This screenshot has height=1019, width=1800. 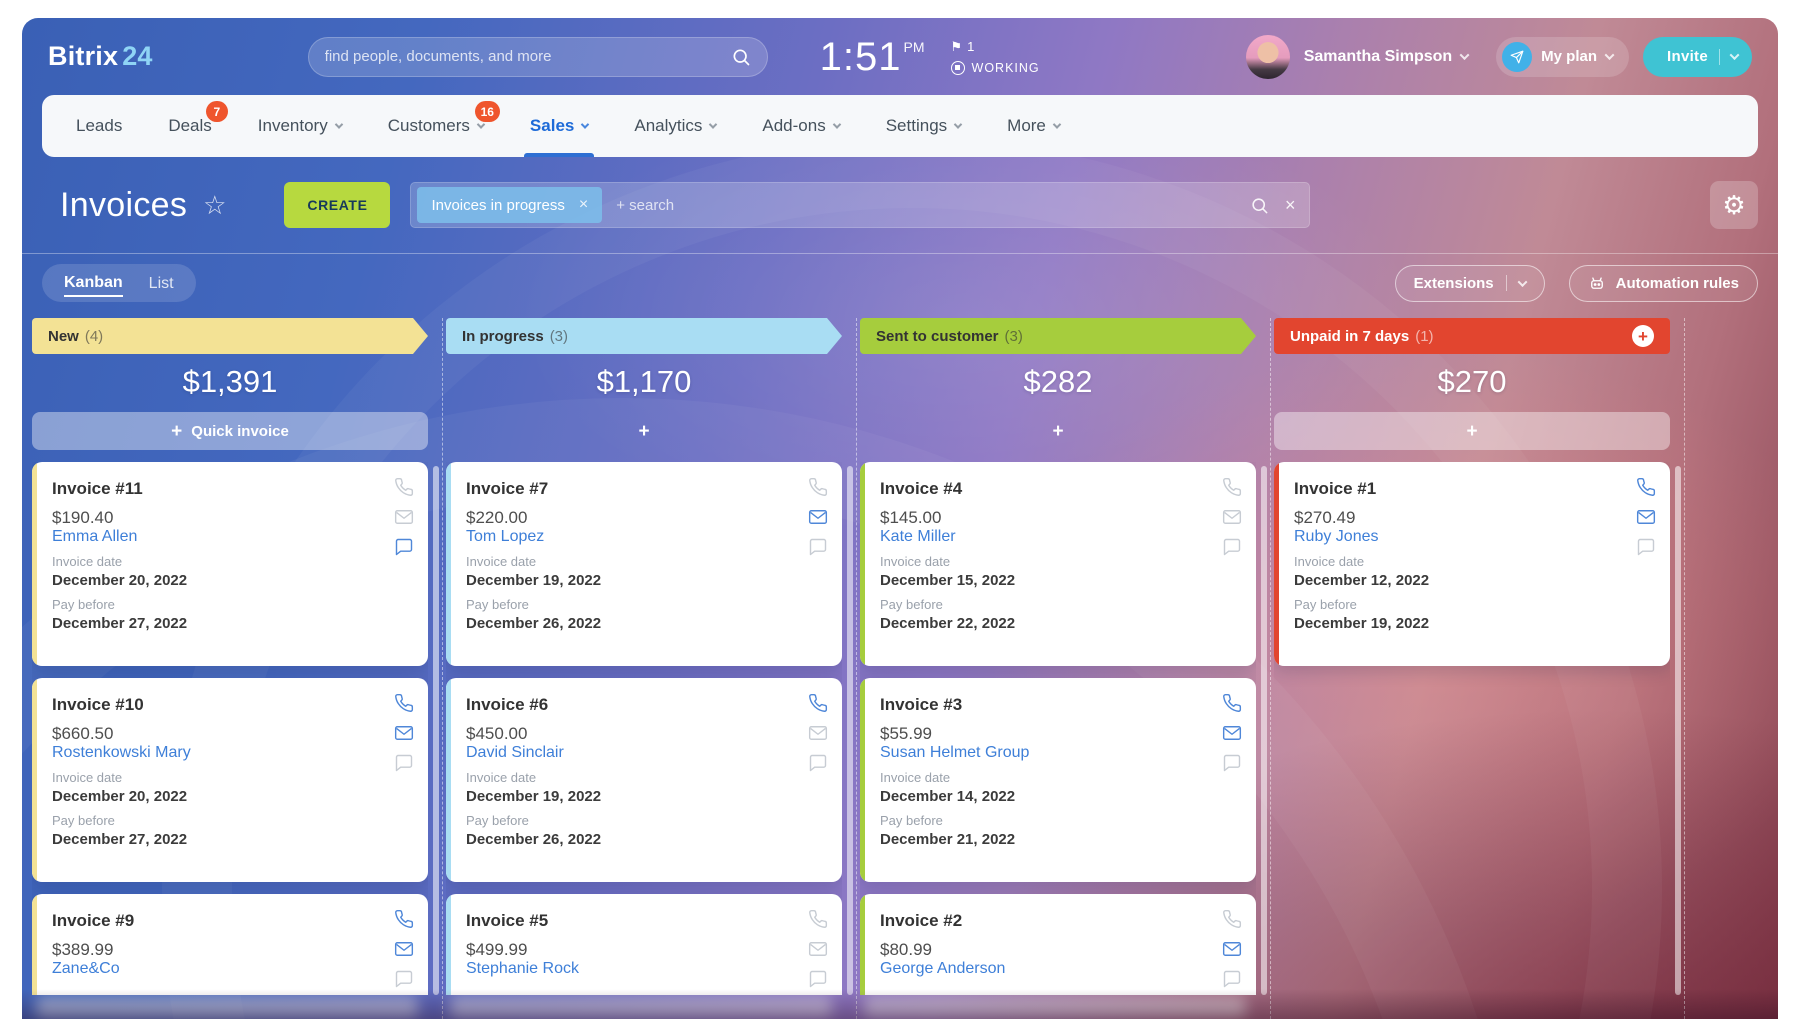 I want to click on clear-filter-icon: ×, so click(x=1290, y=205).